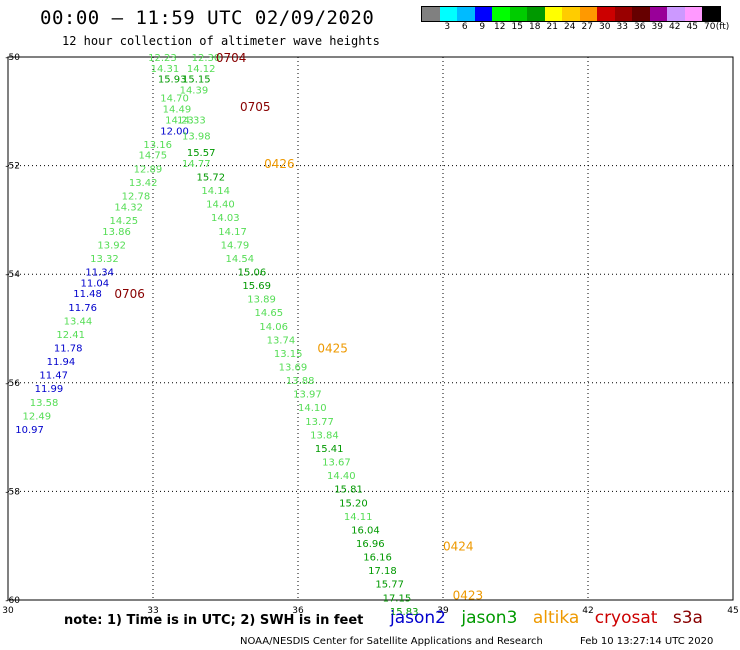 This screenshot has height=650, width=740. Describe the element at coordinates (256, 286) in the screenshot. I see `wave-height-label: 15.69` at that location.